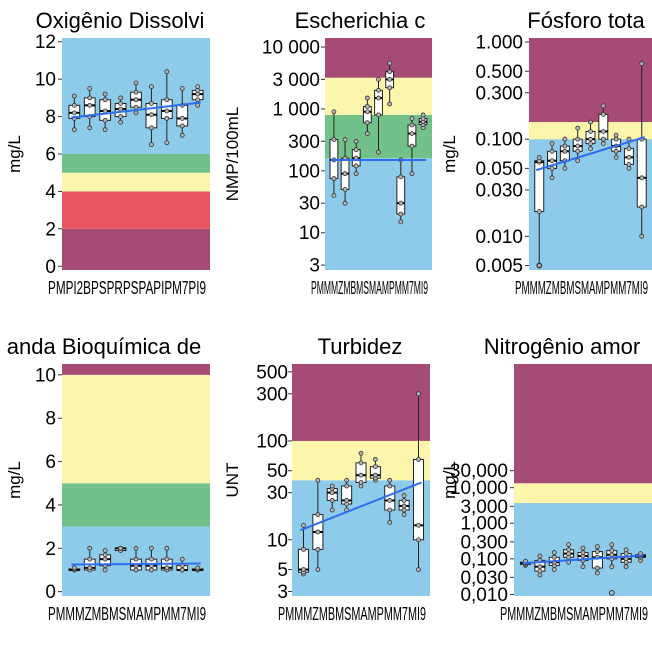 The width and height of the screenshot is (652, 652). I want to click on y-tick-label: 2, so click(50, 549).